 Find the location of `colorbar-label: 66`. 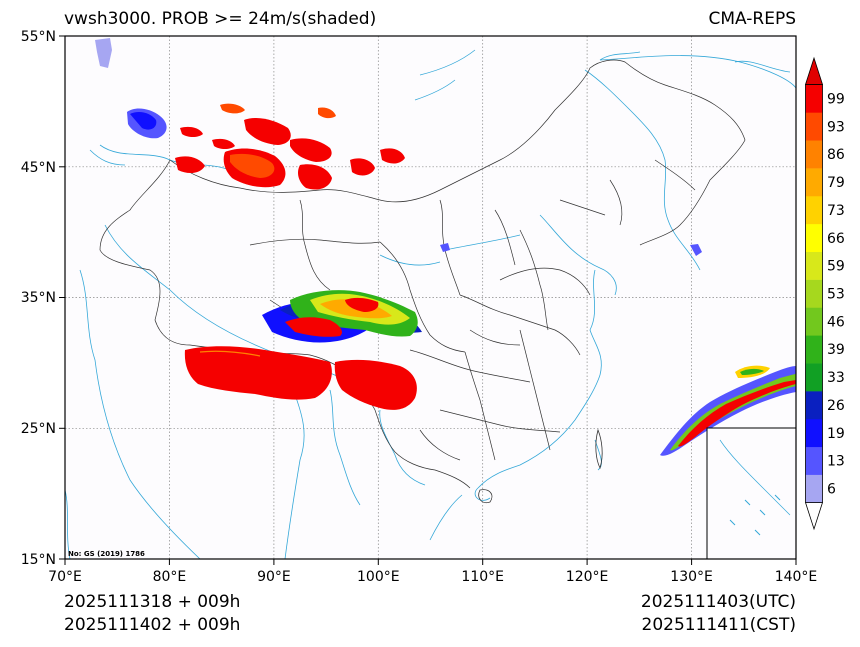

colorbar-label: 66 is located at coordinates (836, 239).